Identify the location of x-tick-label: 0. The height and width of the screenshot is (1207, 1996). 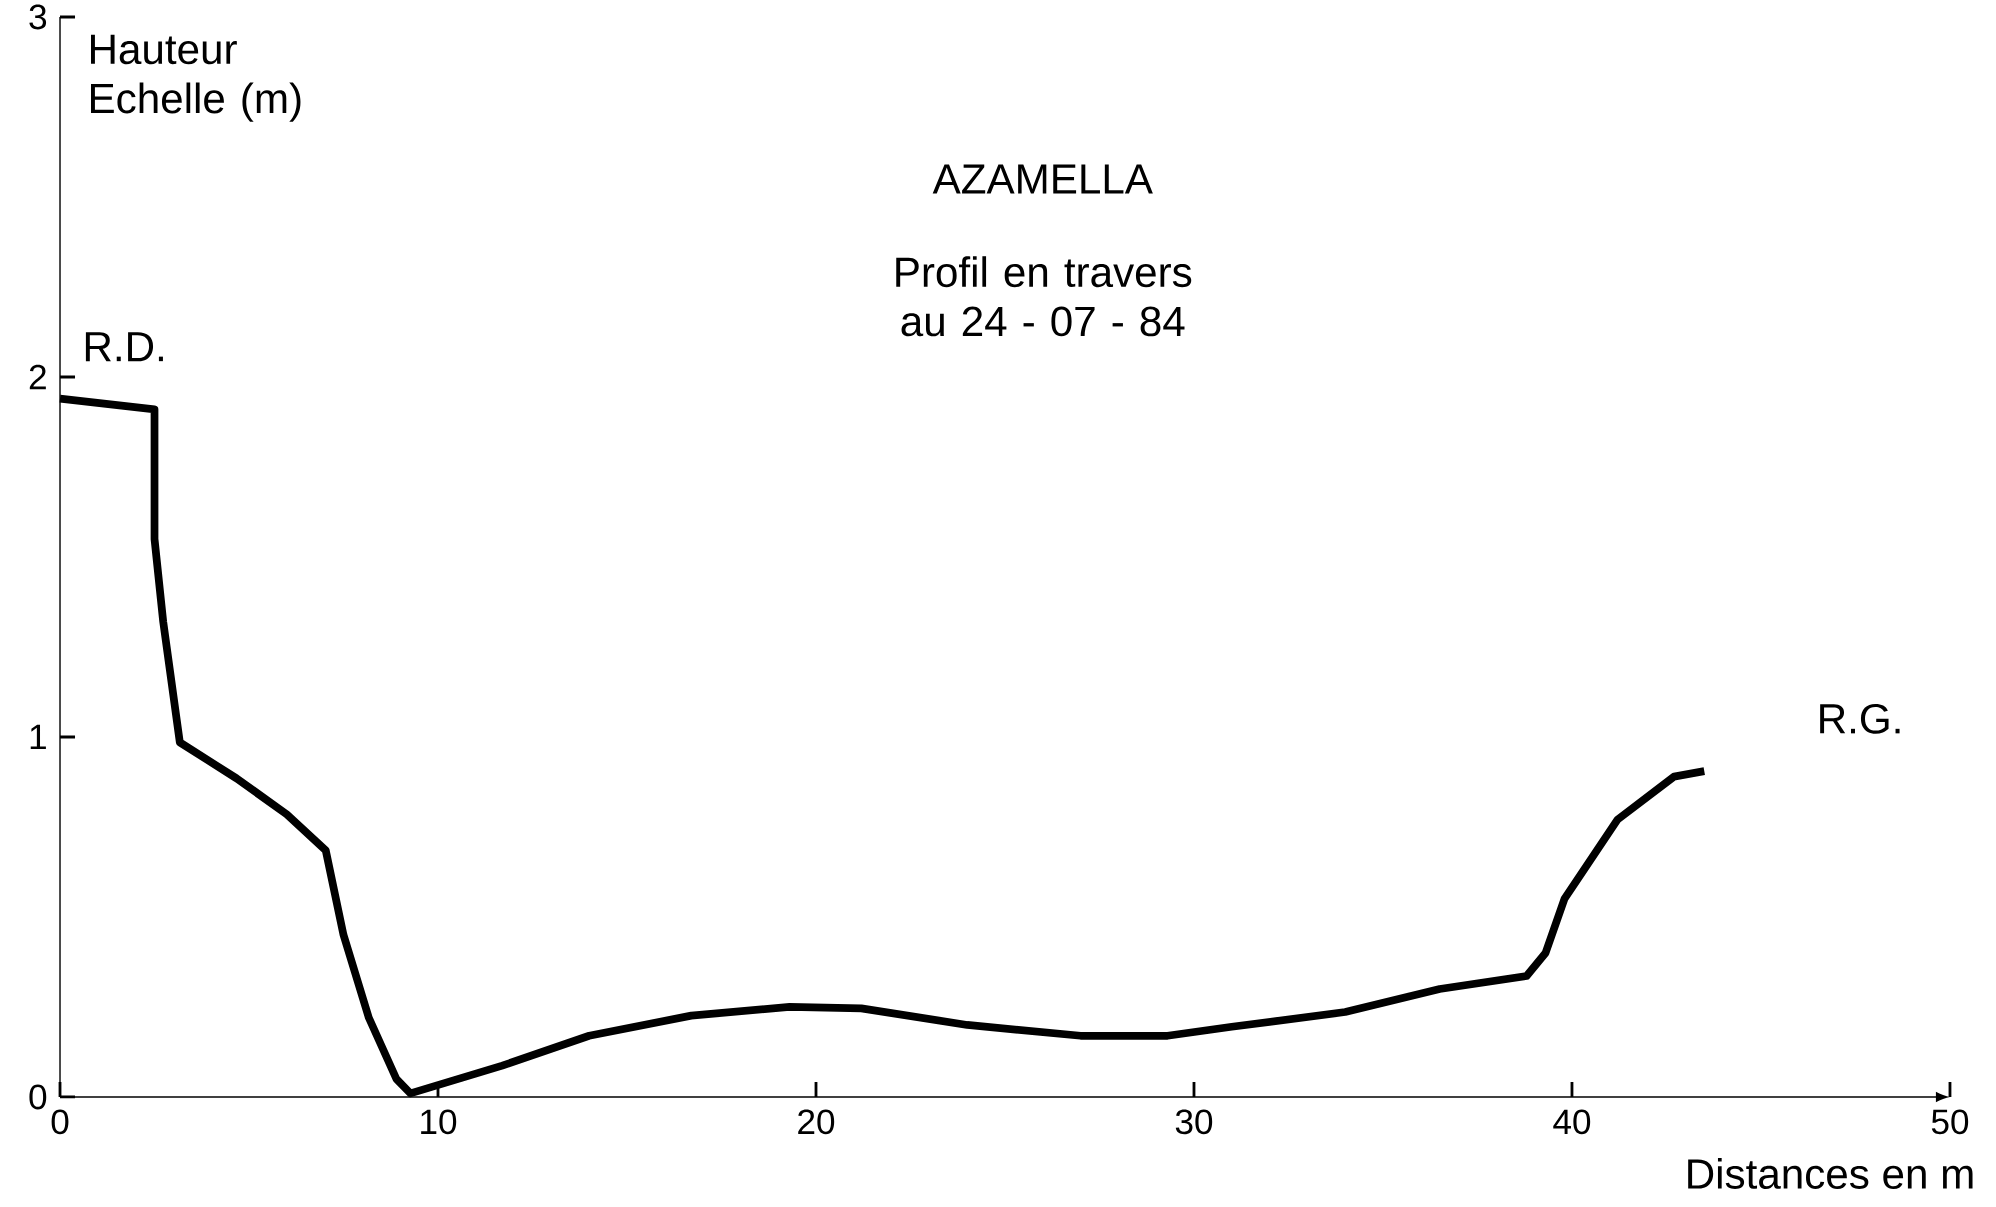
(60, 1122).